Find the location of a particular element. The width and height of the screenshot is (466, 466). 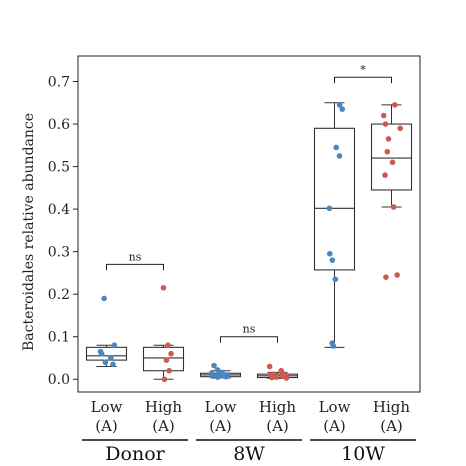

group-label: Donor is located at coordinates (135, 454).